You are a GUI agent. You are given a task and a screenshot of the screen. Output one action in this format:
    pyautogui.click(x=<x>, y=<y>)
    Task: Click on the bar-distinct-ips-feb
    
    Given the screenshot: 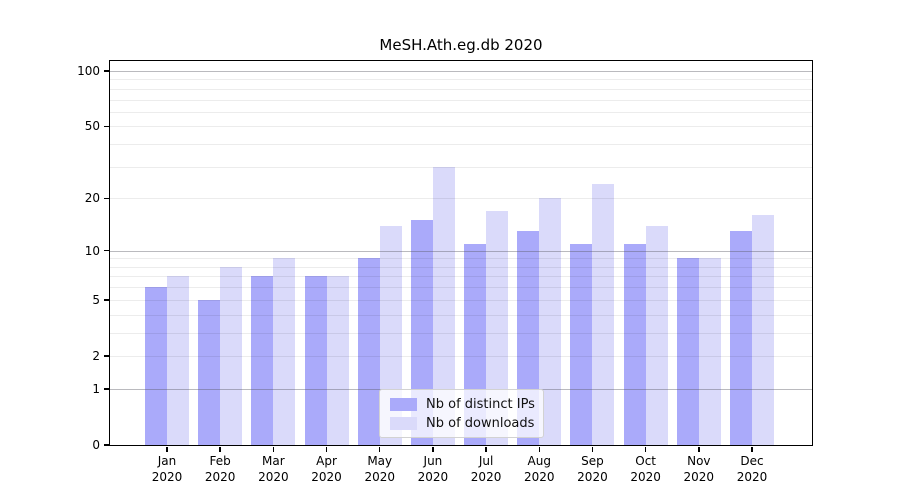 What is the action you would take?
    pyautogui.click(x=209, y=372)
    